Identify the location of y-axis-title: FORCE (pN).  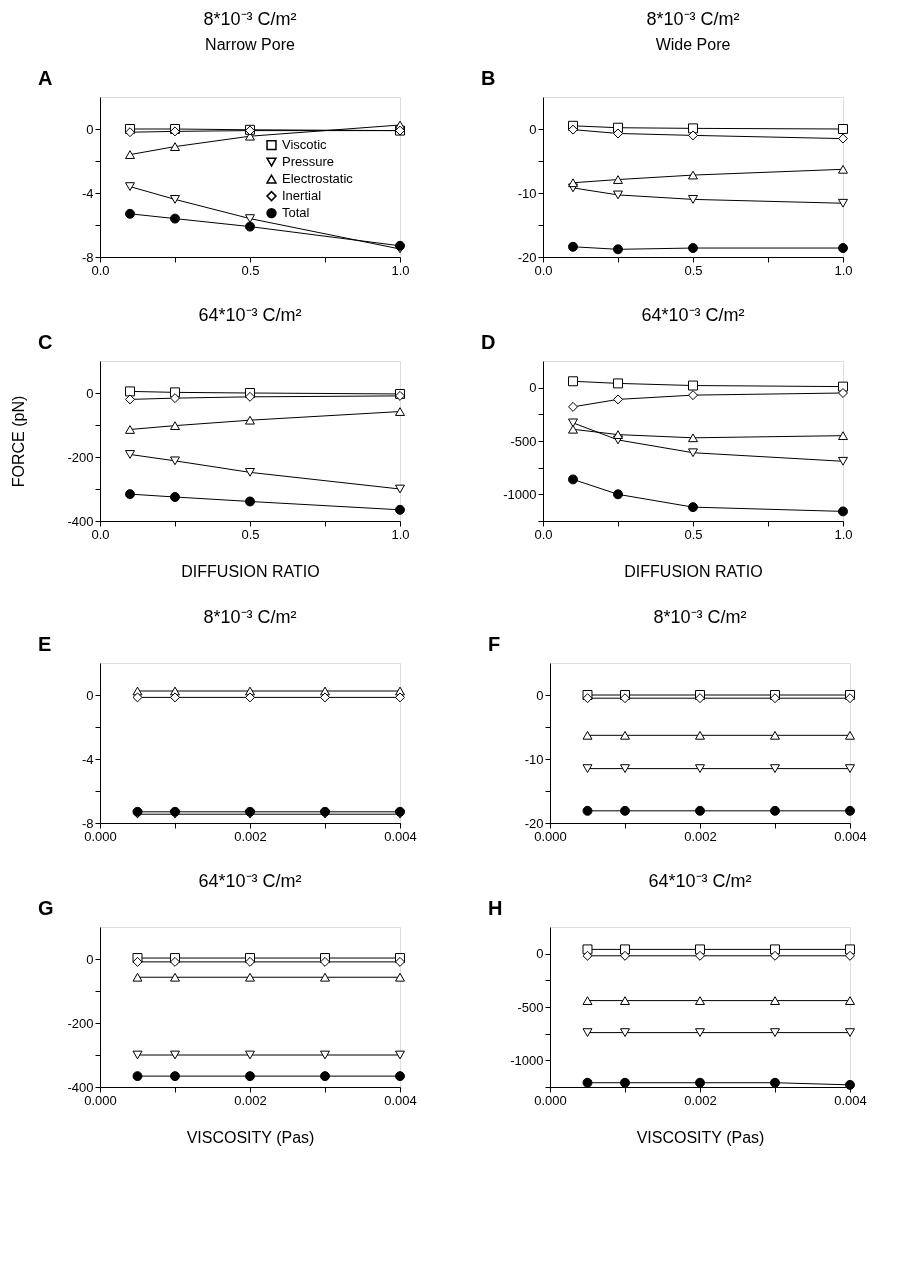
(19, 441).